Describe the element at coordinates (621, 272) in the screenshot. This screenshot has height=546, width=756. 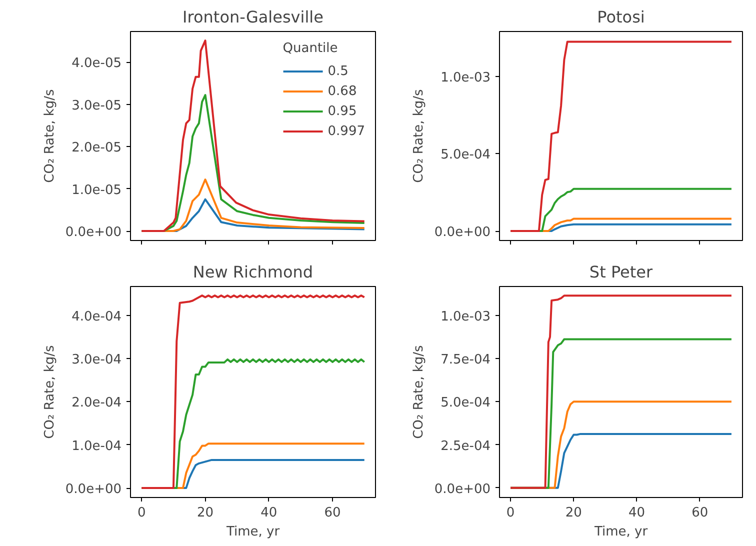
I see `chart-title: St Peter` at that location.